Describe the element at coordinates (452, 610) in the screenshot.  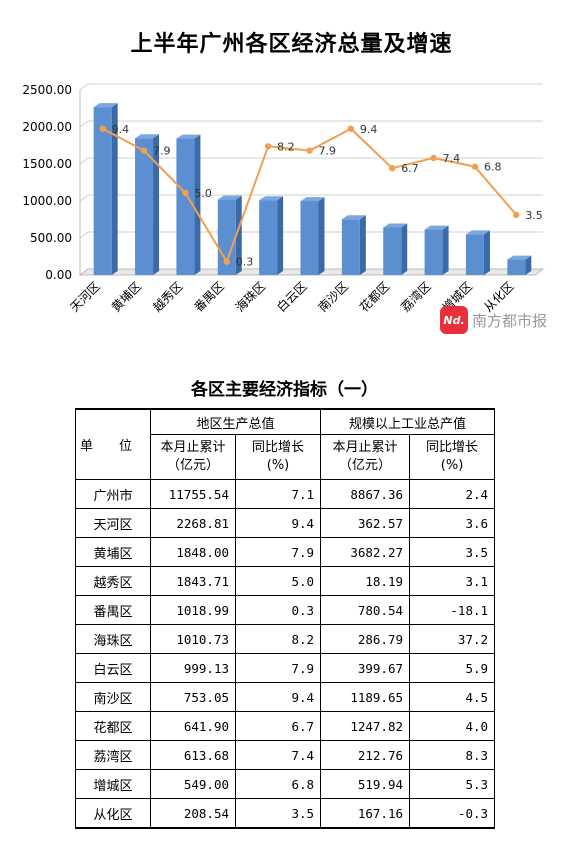
I see `value-cell: -18.1` at that location.